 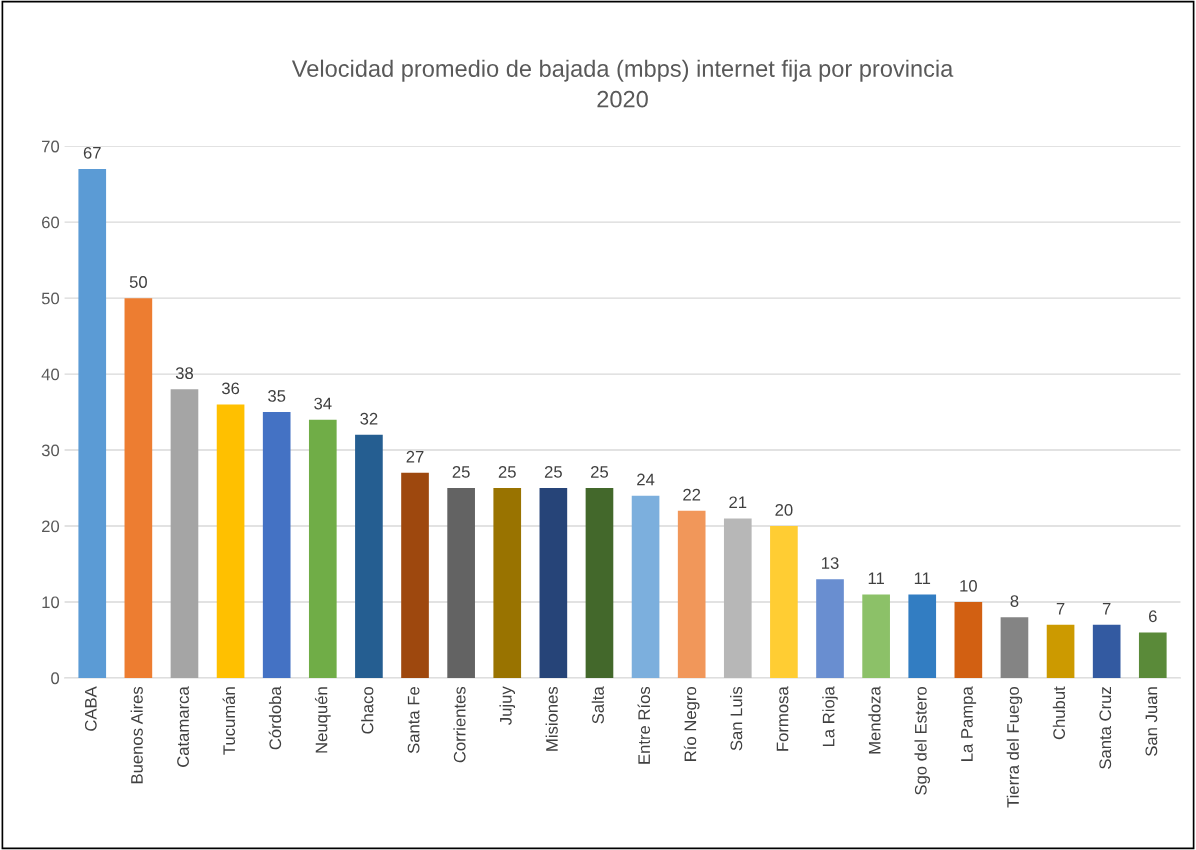 What do you see at coordinates (50, 450) in the screenshot?
I see `y-tick-label: 30` at bounding box center [50, 450].